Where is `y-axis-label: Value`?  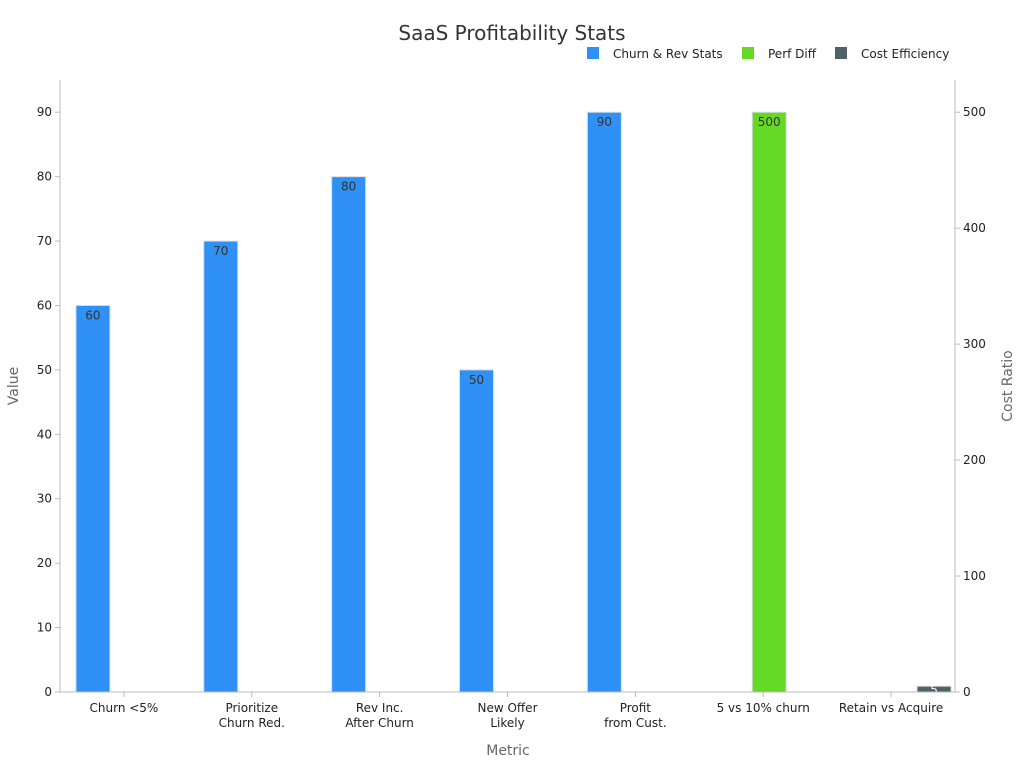
y-axis-label: Value is located at coordinates (14, 386).